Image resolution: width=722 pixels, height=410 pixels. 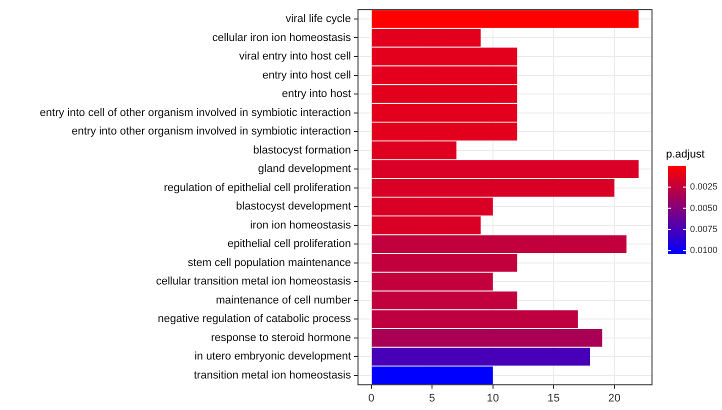 What do you see at coordinates (293, 206) in the screenshot?
I see `y-tick-label: blastocyst development` at bounding box center [293, 206].